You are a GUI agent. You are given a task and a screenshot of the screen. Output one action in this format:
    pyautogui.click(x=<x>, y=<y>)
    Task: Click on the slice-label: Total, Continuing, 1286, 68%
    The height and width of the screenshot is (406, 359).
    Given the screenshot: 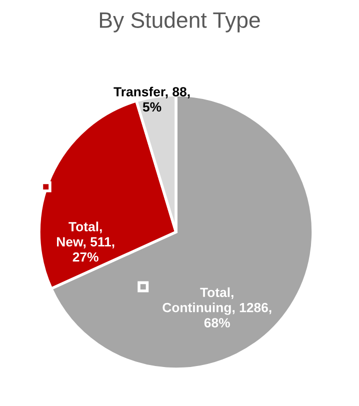 What is the action you would take?
    pyautogui.click(x=217, y=307)
    